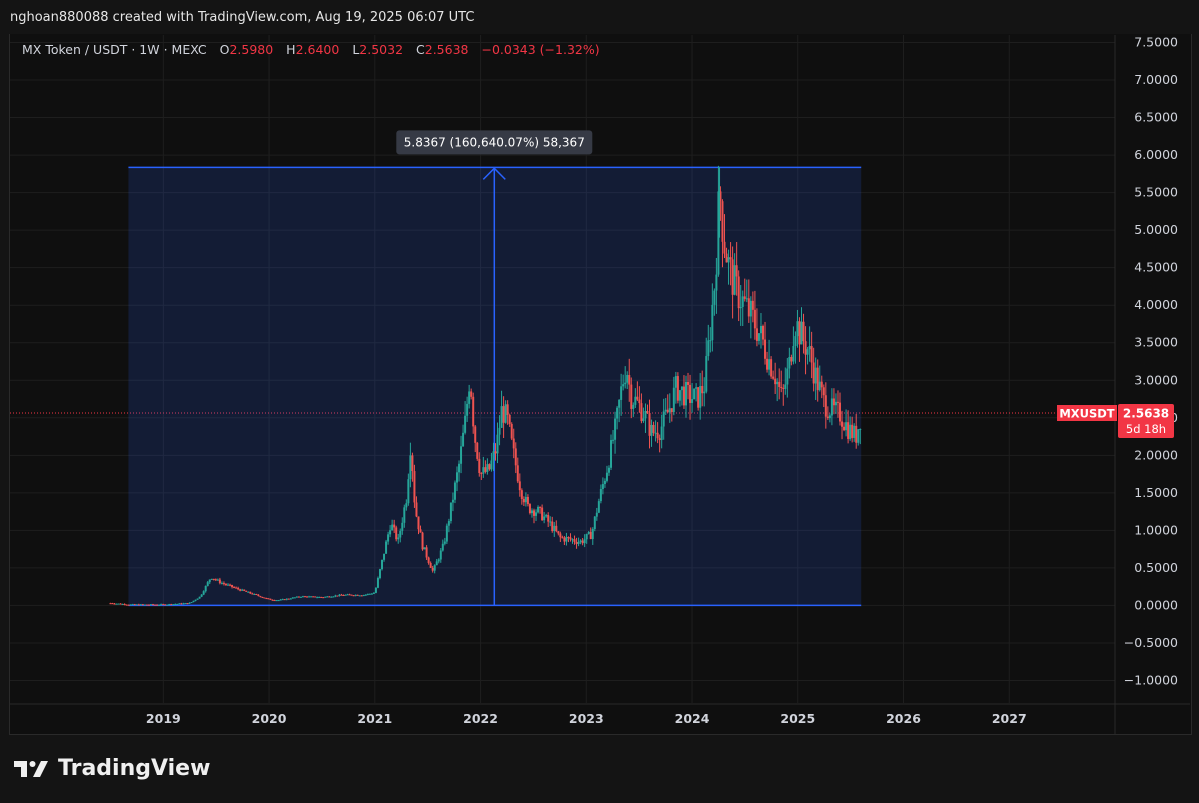  What do you see at coordinates (600, 714) in the screenshot?
I see `time-axis: 2019 2020 2021 2022 2023 2024 2025 2026 2027` at bounding box center [600, 714].